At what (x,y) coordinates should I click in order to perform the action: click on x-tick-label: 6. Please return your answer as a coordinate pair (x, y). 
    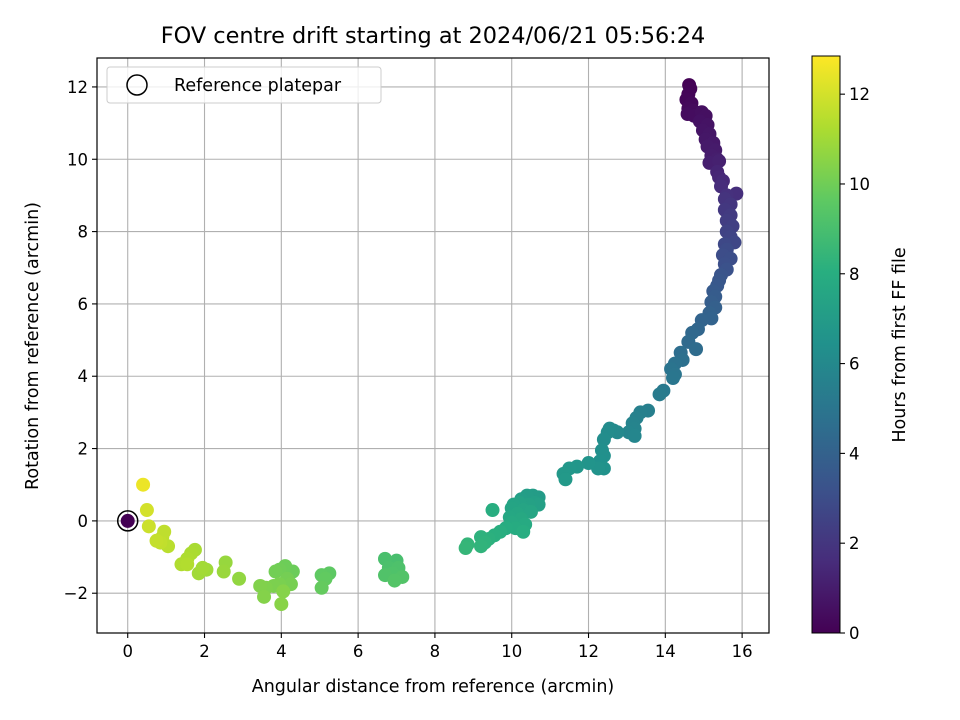
    Looking at the image, I should click on (358, 651).